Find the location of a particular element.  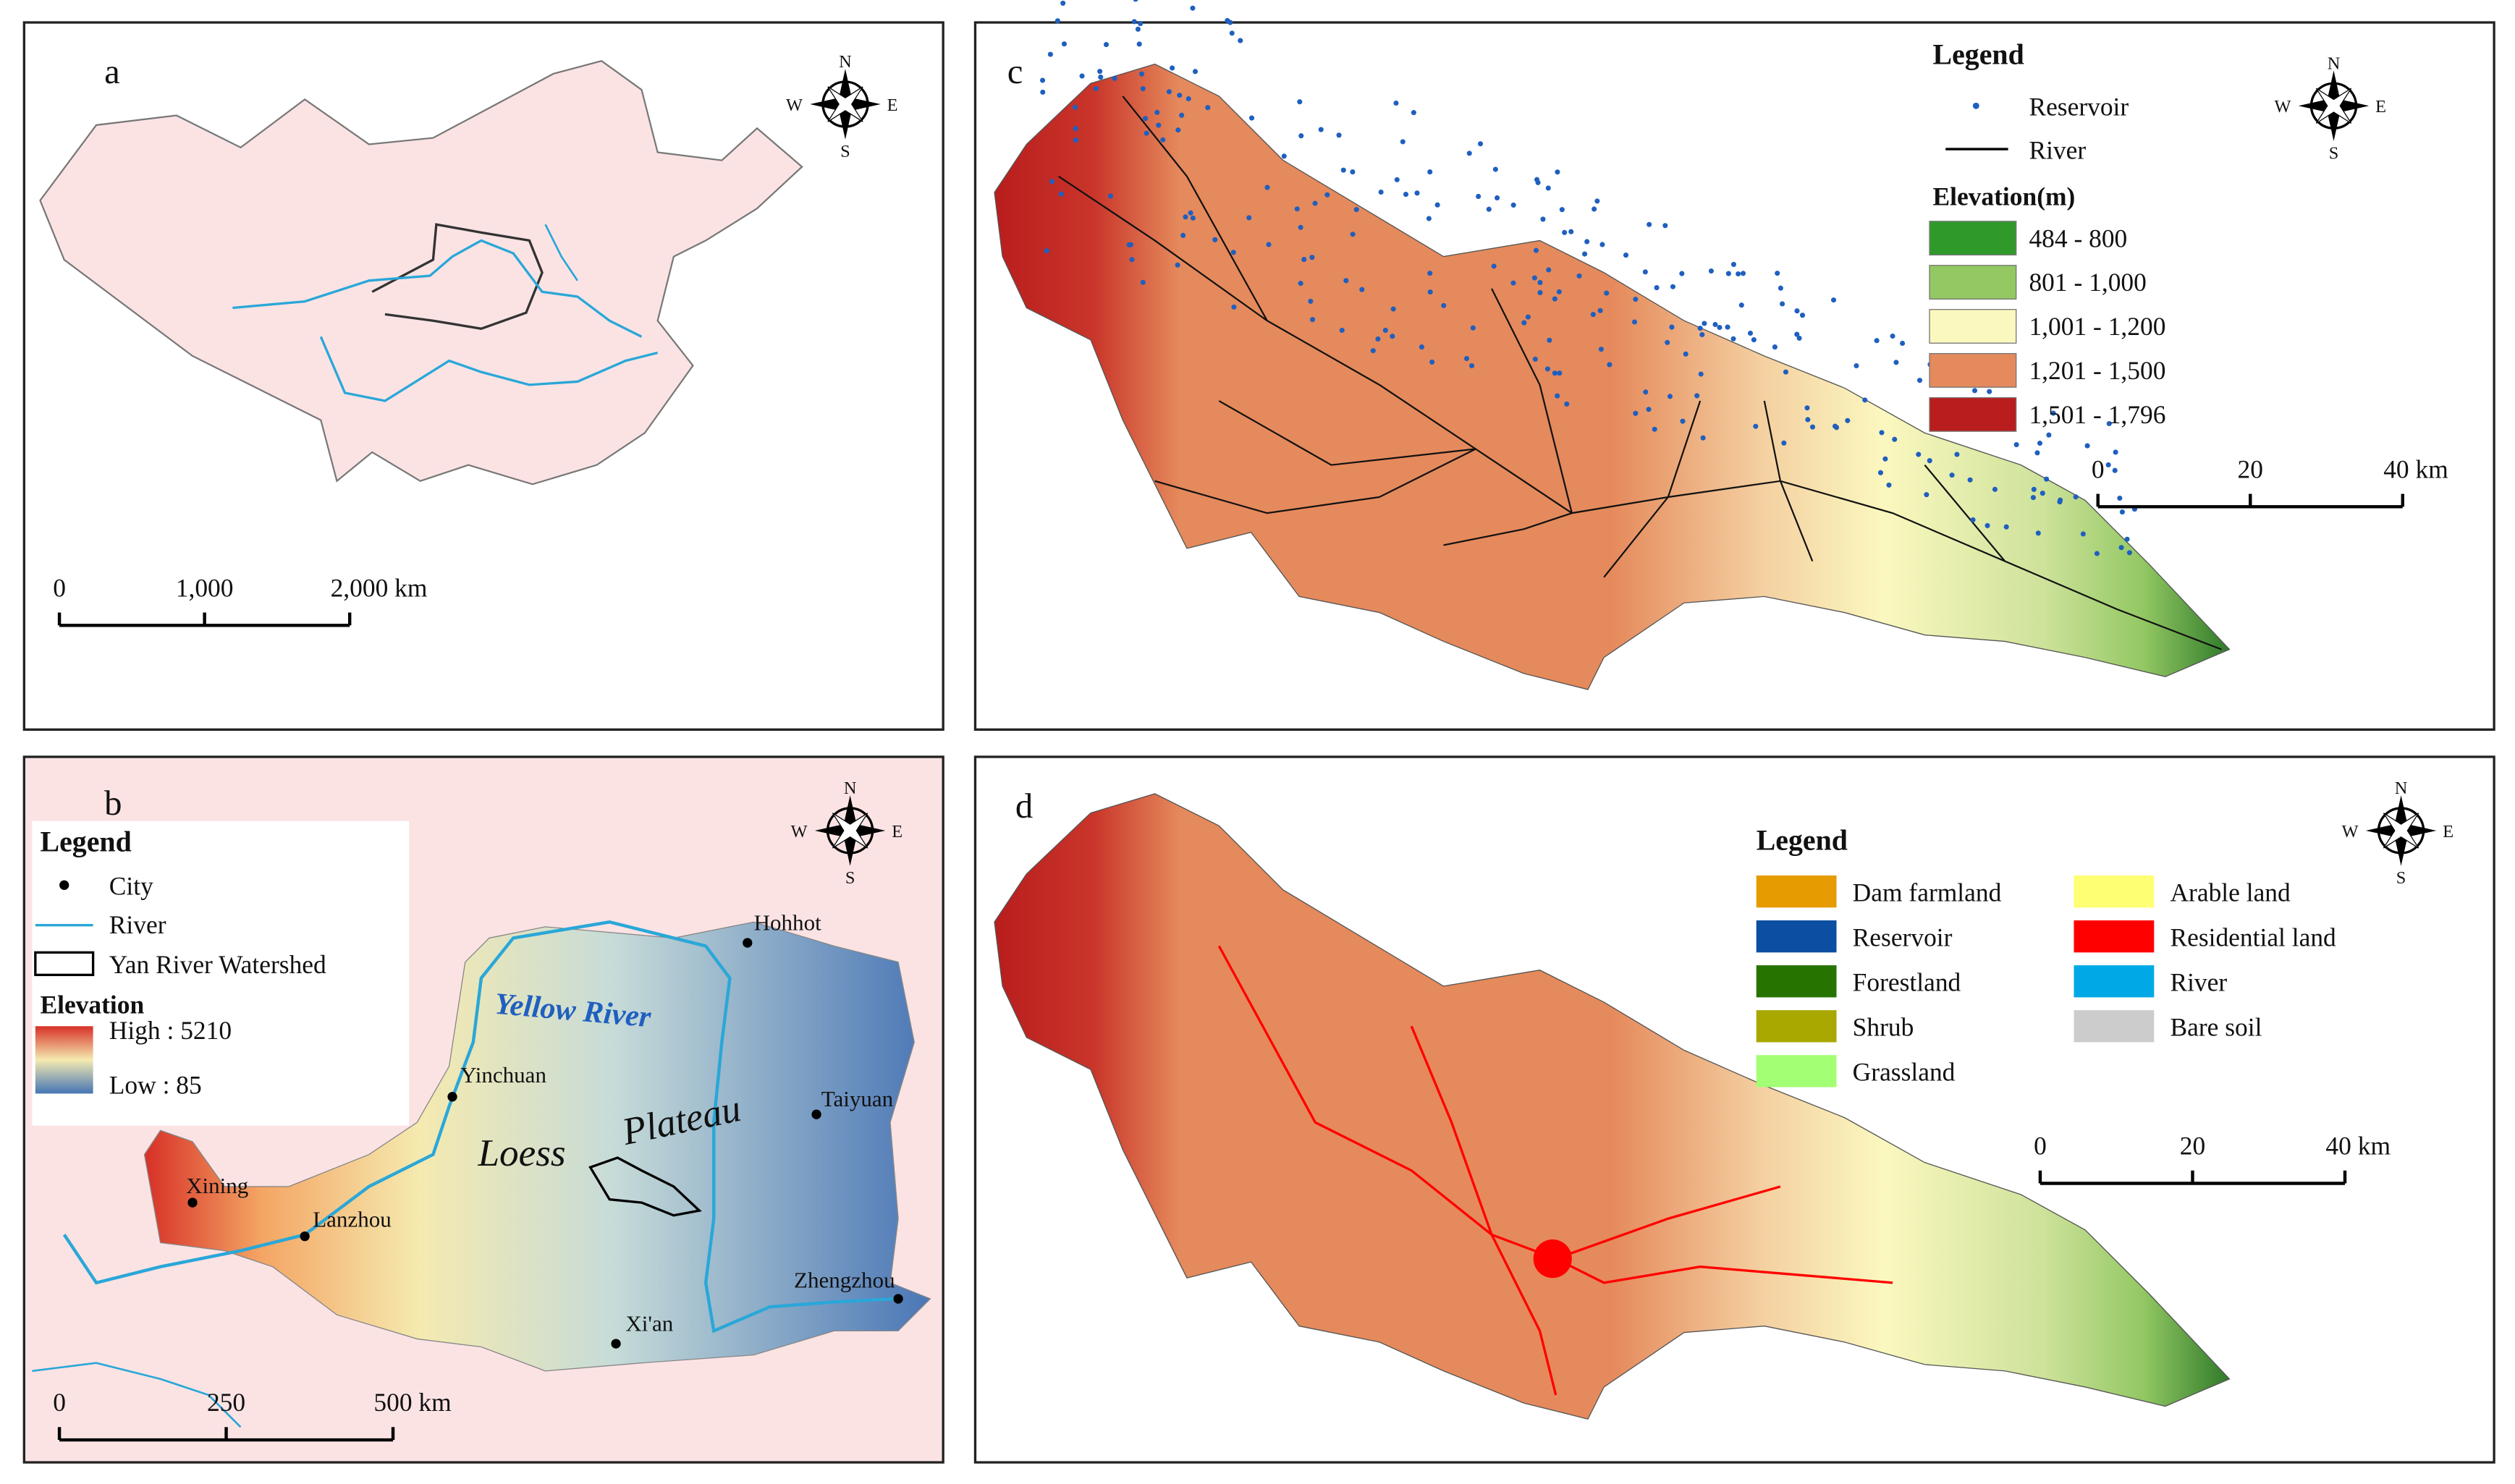

legend-label: Forestland is located at coordinates (1907, 982).